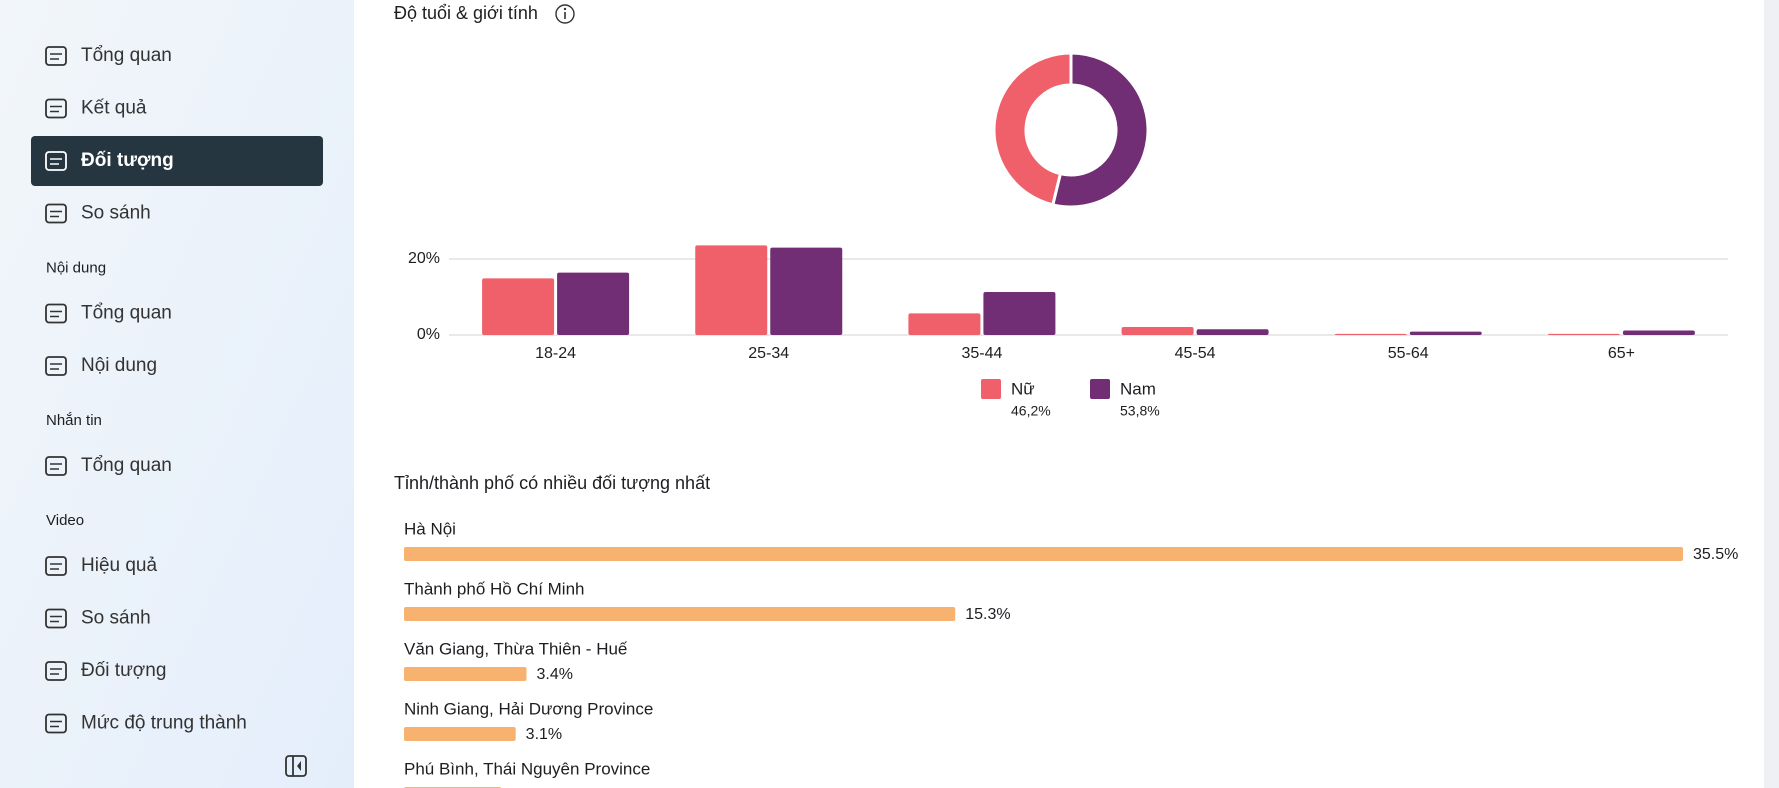  Describe the element at coordinates (555, 353) in the screenshot. I see `x-tick-label: 18-24` at that location.